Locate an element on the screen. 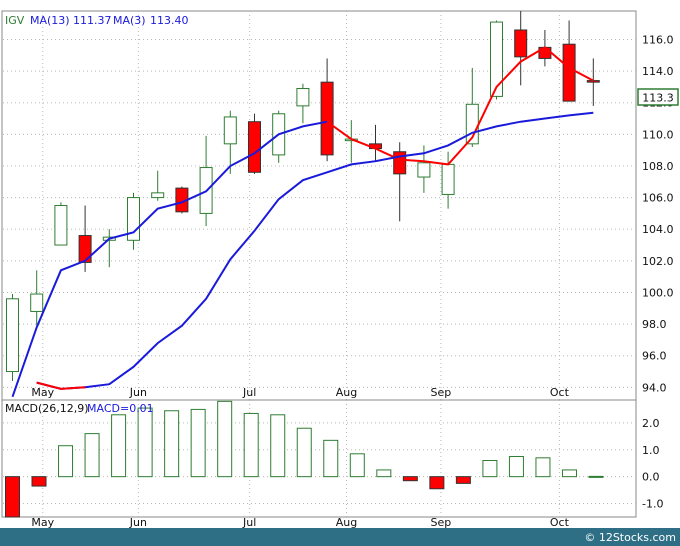  macd-month-label: Sep is located at coordinates (440, 522).